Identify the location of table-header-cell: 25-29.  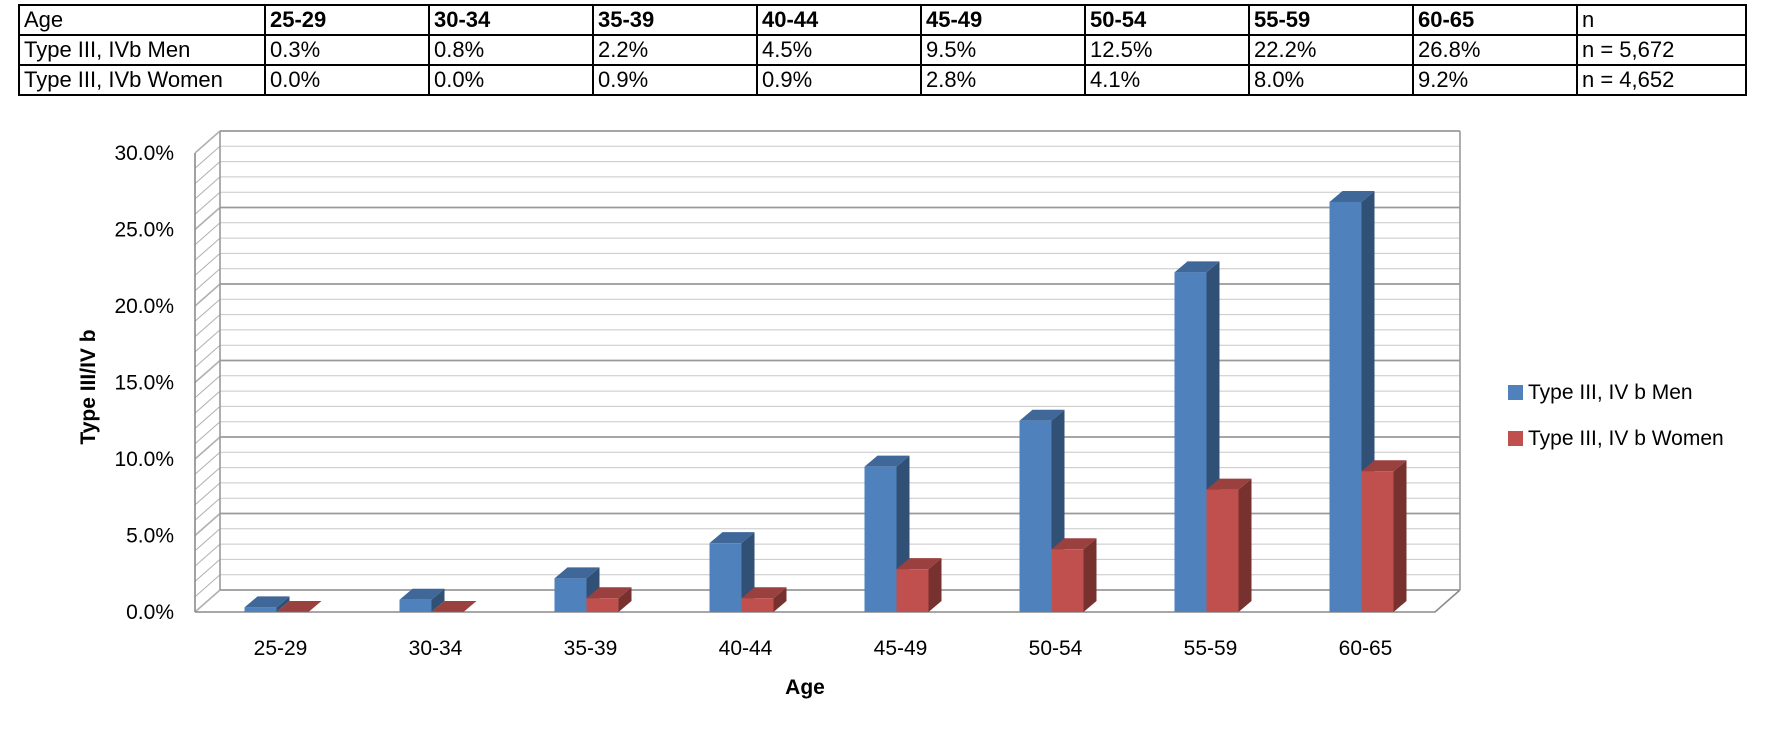
(347, 20).